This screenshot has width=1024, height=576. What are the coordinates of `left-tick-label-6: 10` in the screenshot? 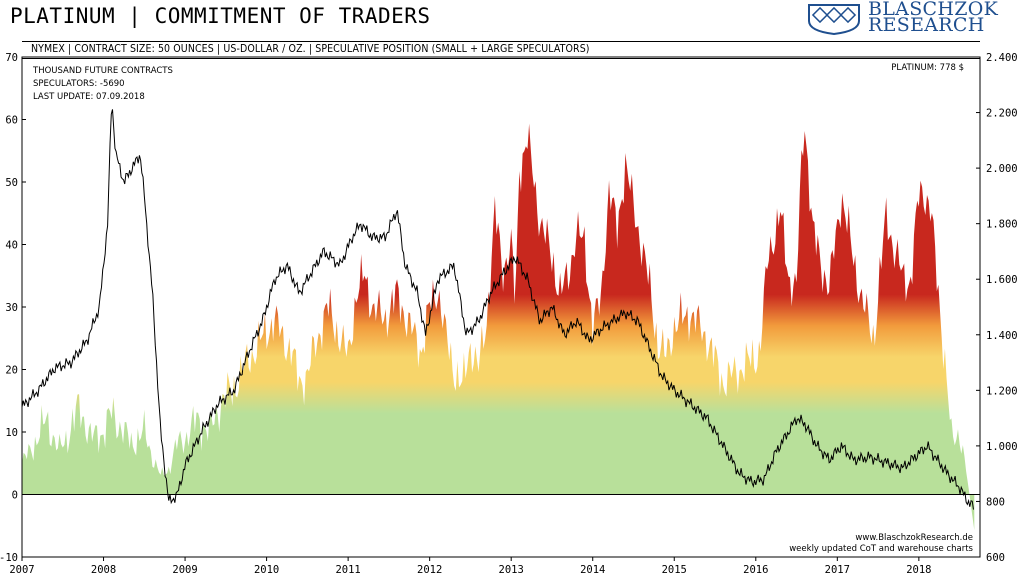 It's located at (11, 433).